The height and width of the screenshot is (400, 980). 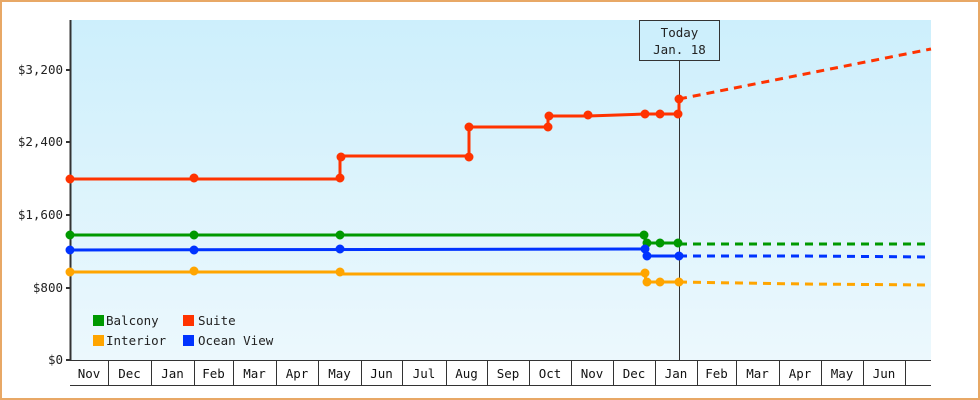 I want to click on legend-item-interior: Interior, so click(x=130, y=340).